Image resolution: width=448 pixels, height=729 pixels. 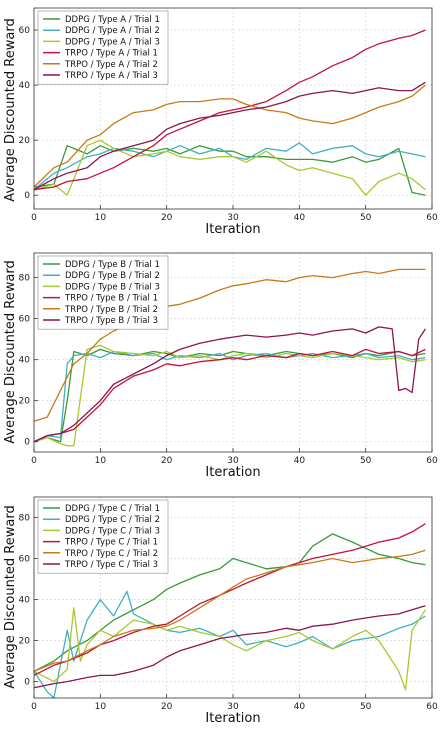 I want to click on legend-entry: TRPO / Type C / Trial 1, so click(x=111, y=543).